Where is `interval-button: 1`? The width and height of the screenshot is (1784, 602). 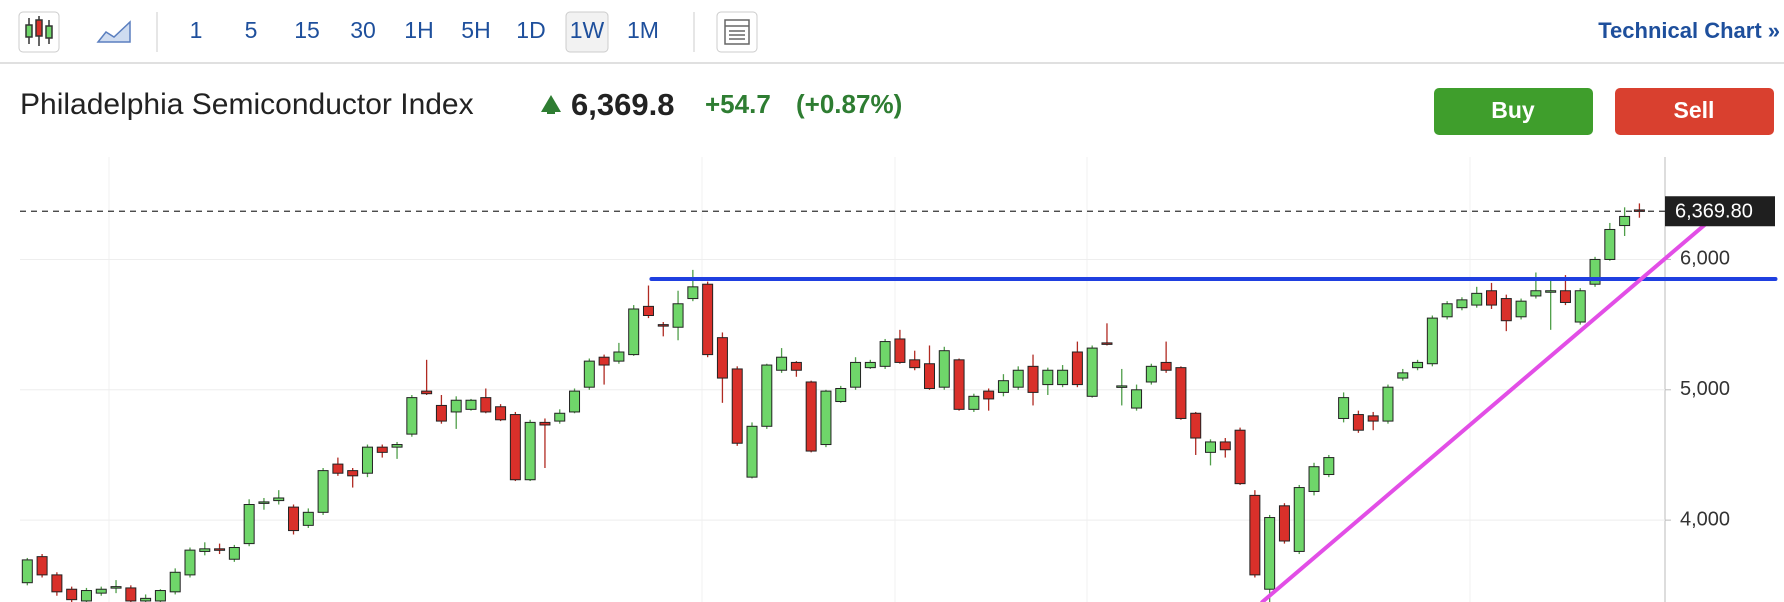 interval-button: 1 is located at coordinates (196, 30).